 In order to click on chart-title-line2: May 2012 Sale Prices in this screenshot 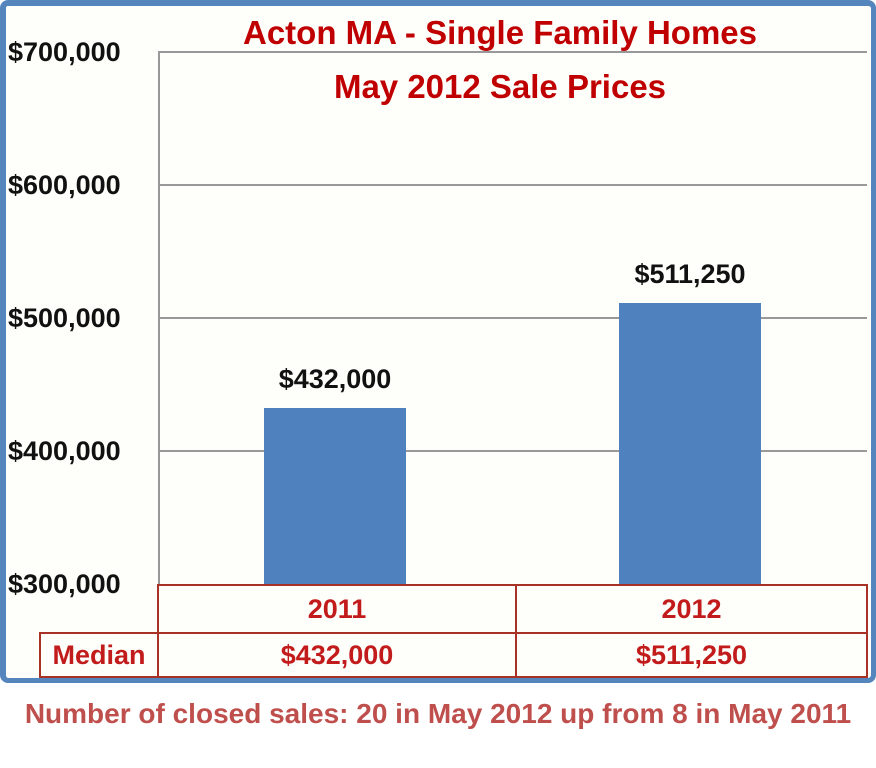, I will do `click(500, 86)`.